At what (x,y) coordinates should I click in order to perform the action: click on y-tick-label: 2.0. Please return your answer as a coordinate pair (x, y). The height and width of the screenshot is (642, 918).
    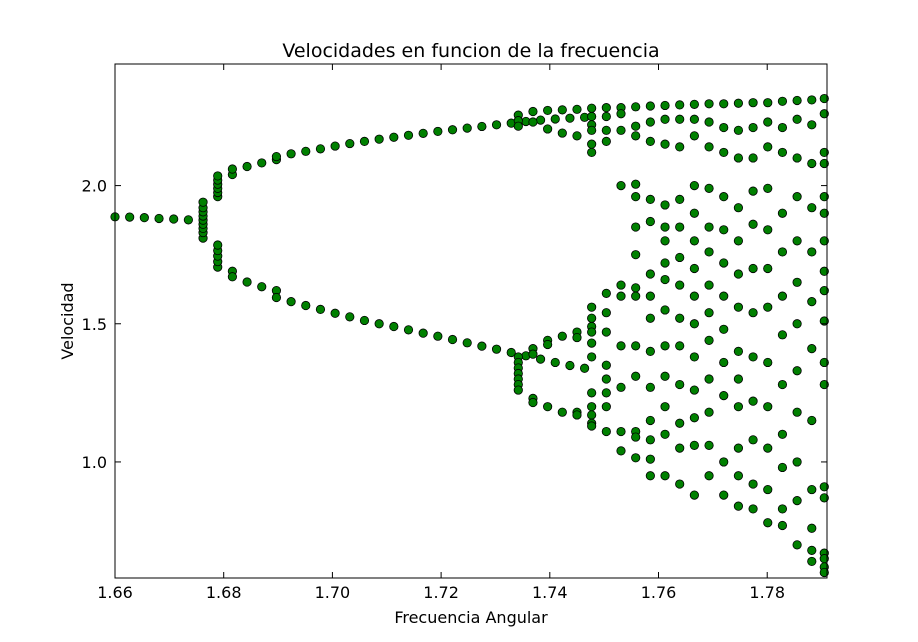
    Looking at the image, I should click on (94, 186).